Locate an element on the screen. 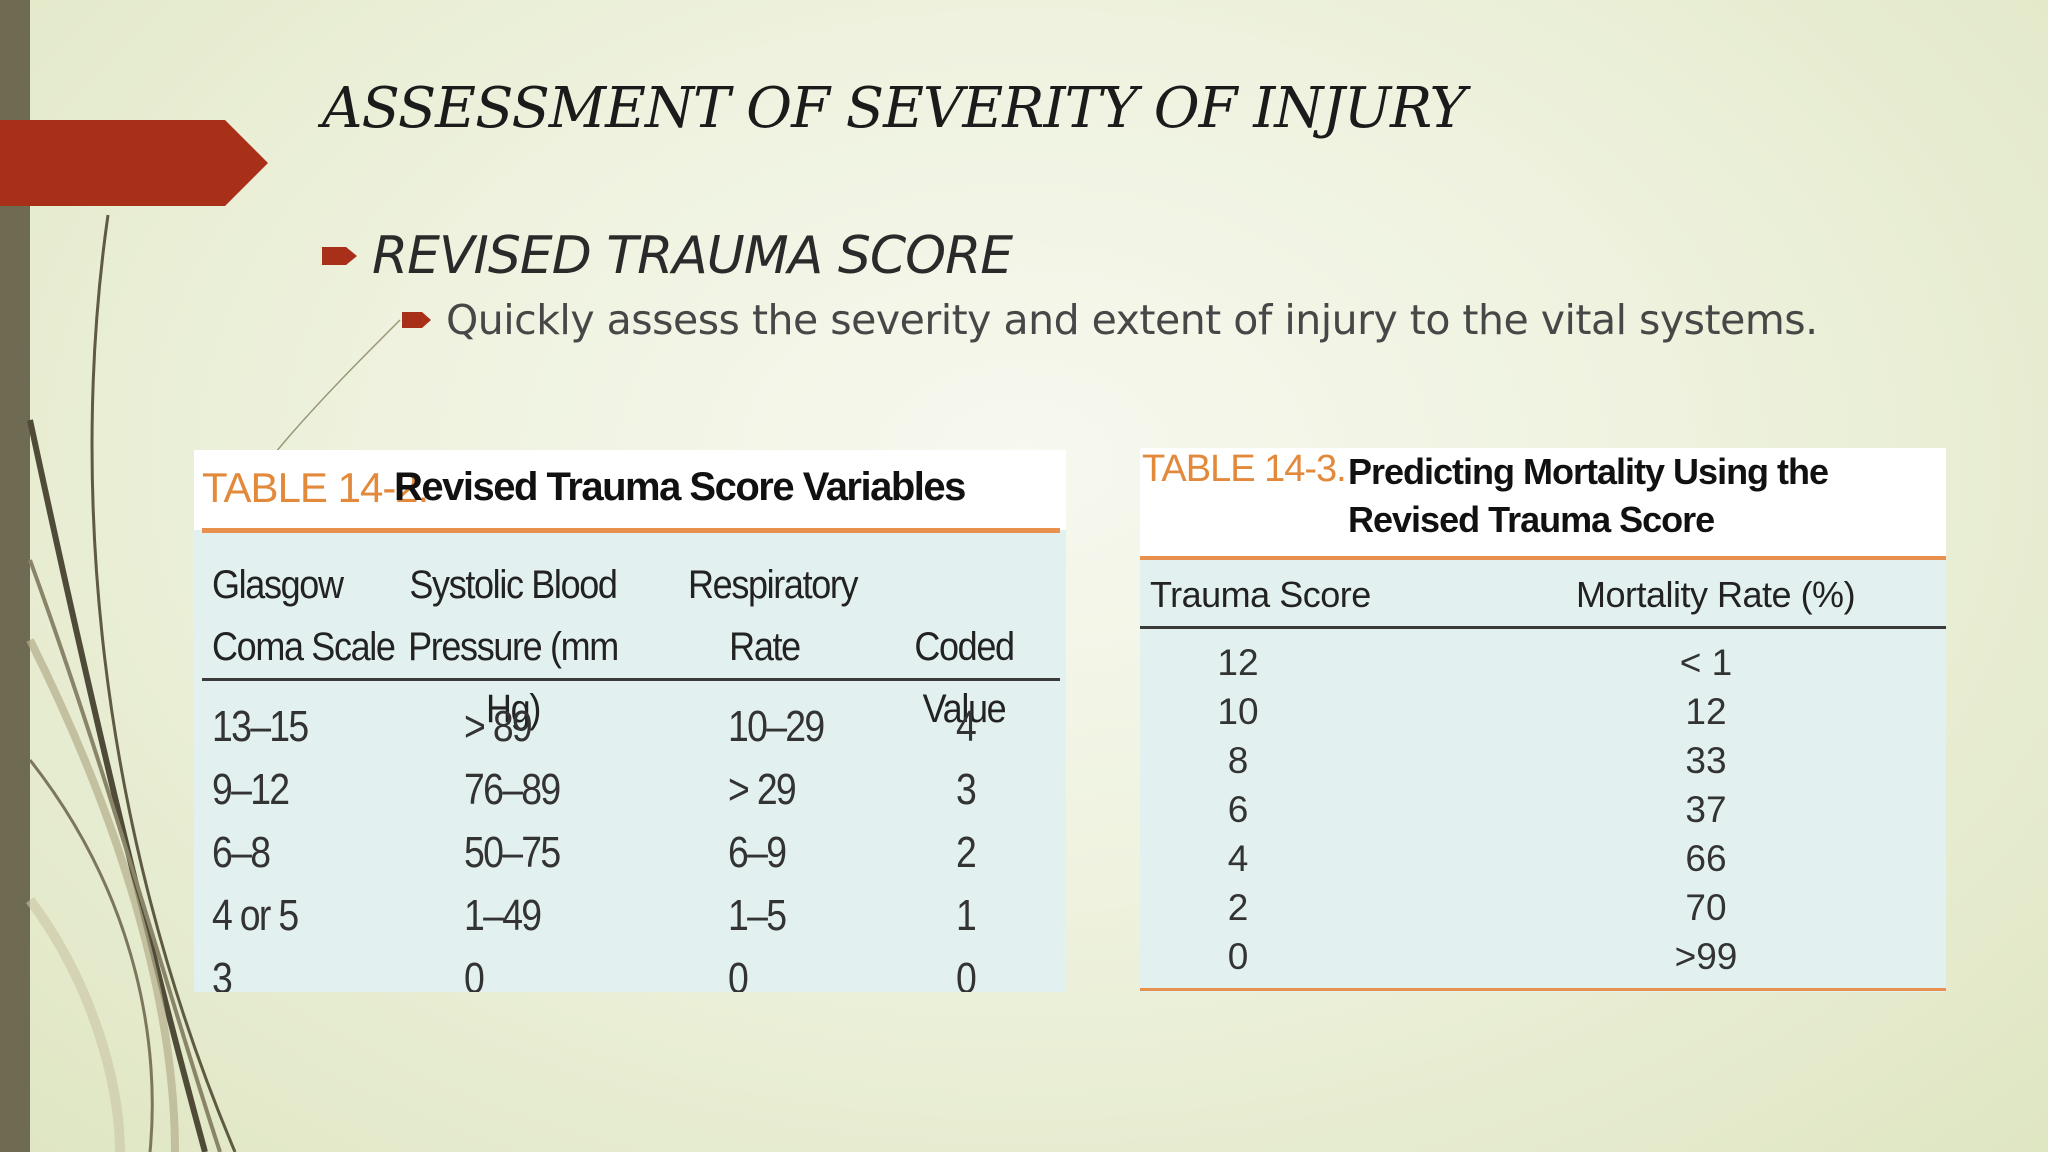 The image size is (2048, 1152). title-accent-arrow is located at coordinates (134, 163).